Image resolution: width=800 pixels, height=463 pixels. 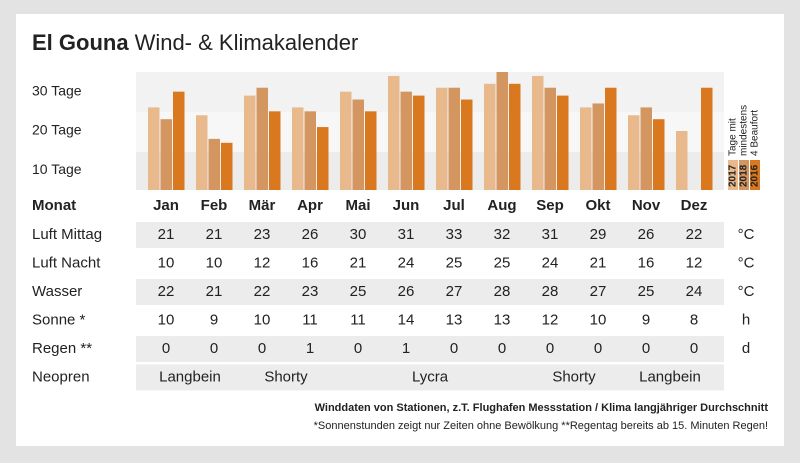 What do you see at coordinates (694, 234) in the screenshot?
I see `cell: 22` at bounding box center [694, 234].